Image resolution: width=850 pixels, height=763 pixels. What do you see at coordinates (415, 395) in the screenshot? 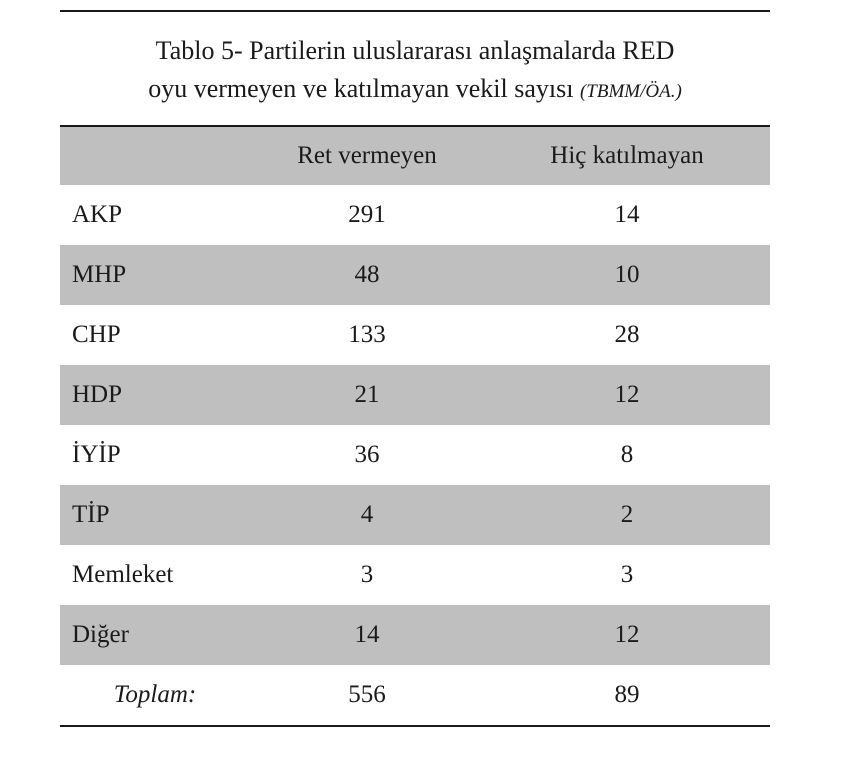
I see `table-row: HDP 21 12` at bounding box center [415, 395].